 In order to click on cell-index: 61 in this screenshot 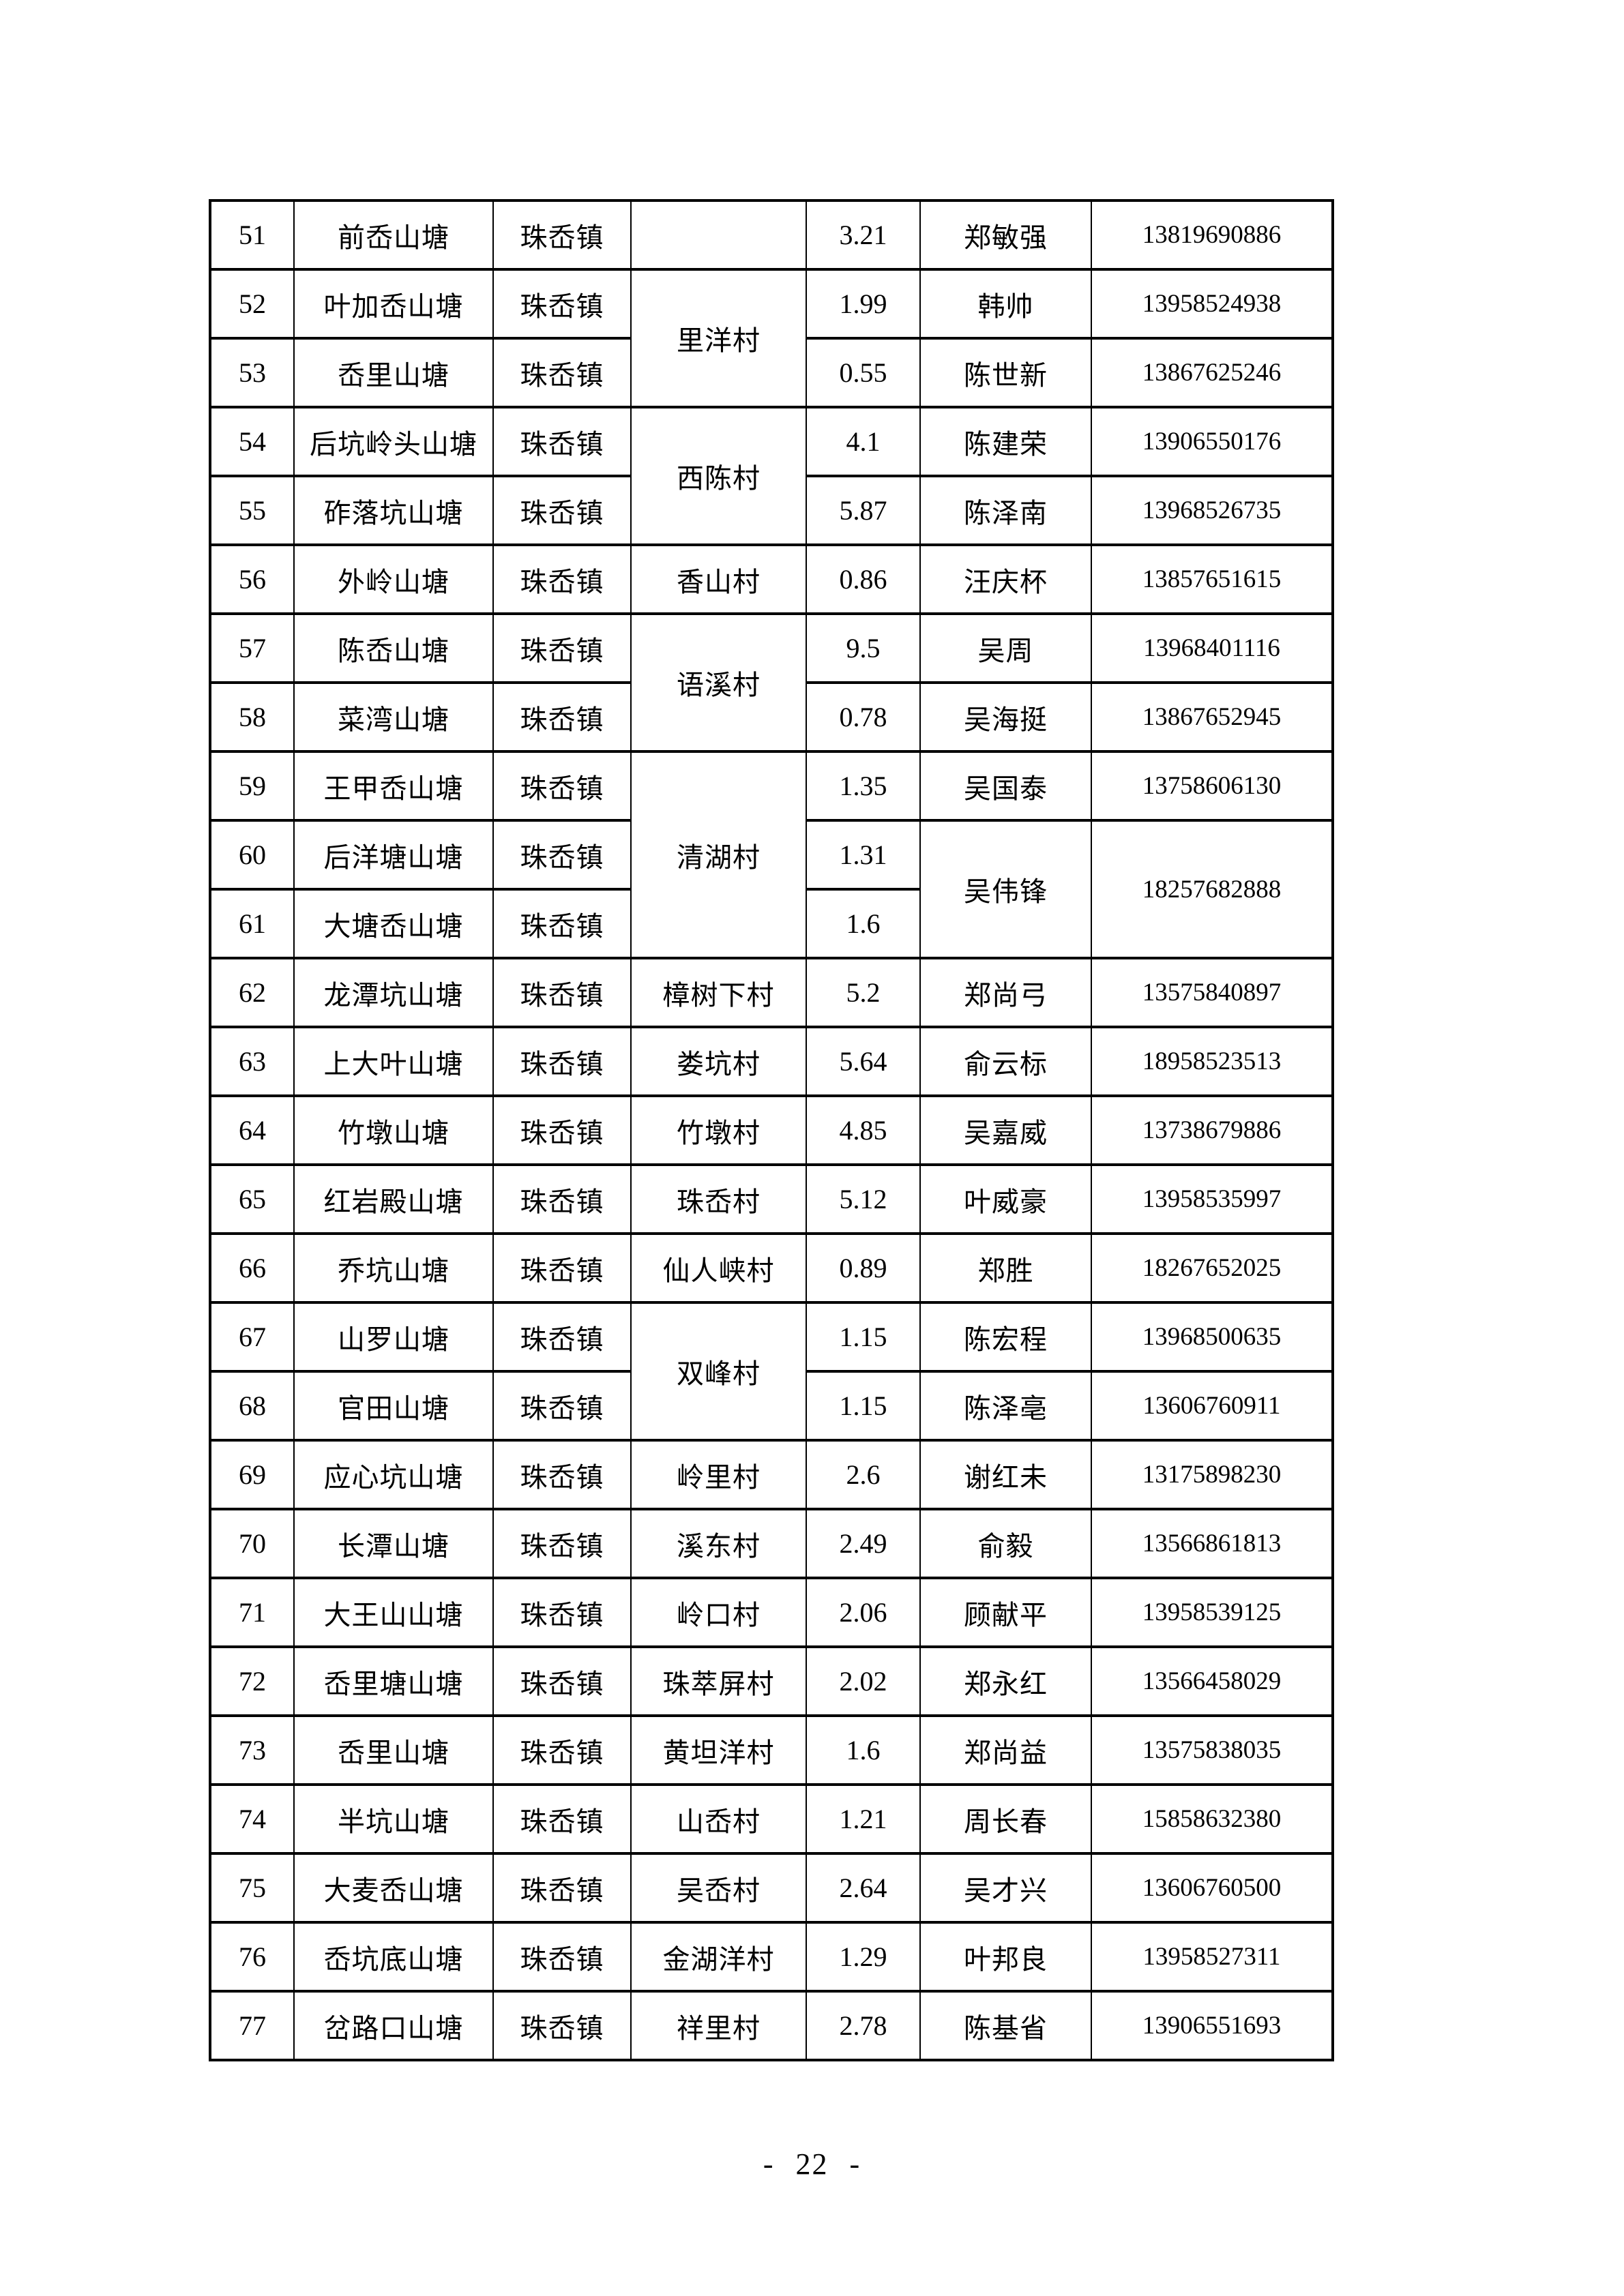, I will do `click(252, 924)`.